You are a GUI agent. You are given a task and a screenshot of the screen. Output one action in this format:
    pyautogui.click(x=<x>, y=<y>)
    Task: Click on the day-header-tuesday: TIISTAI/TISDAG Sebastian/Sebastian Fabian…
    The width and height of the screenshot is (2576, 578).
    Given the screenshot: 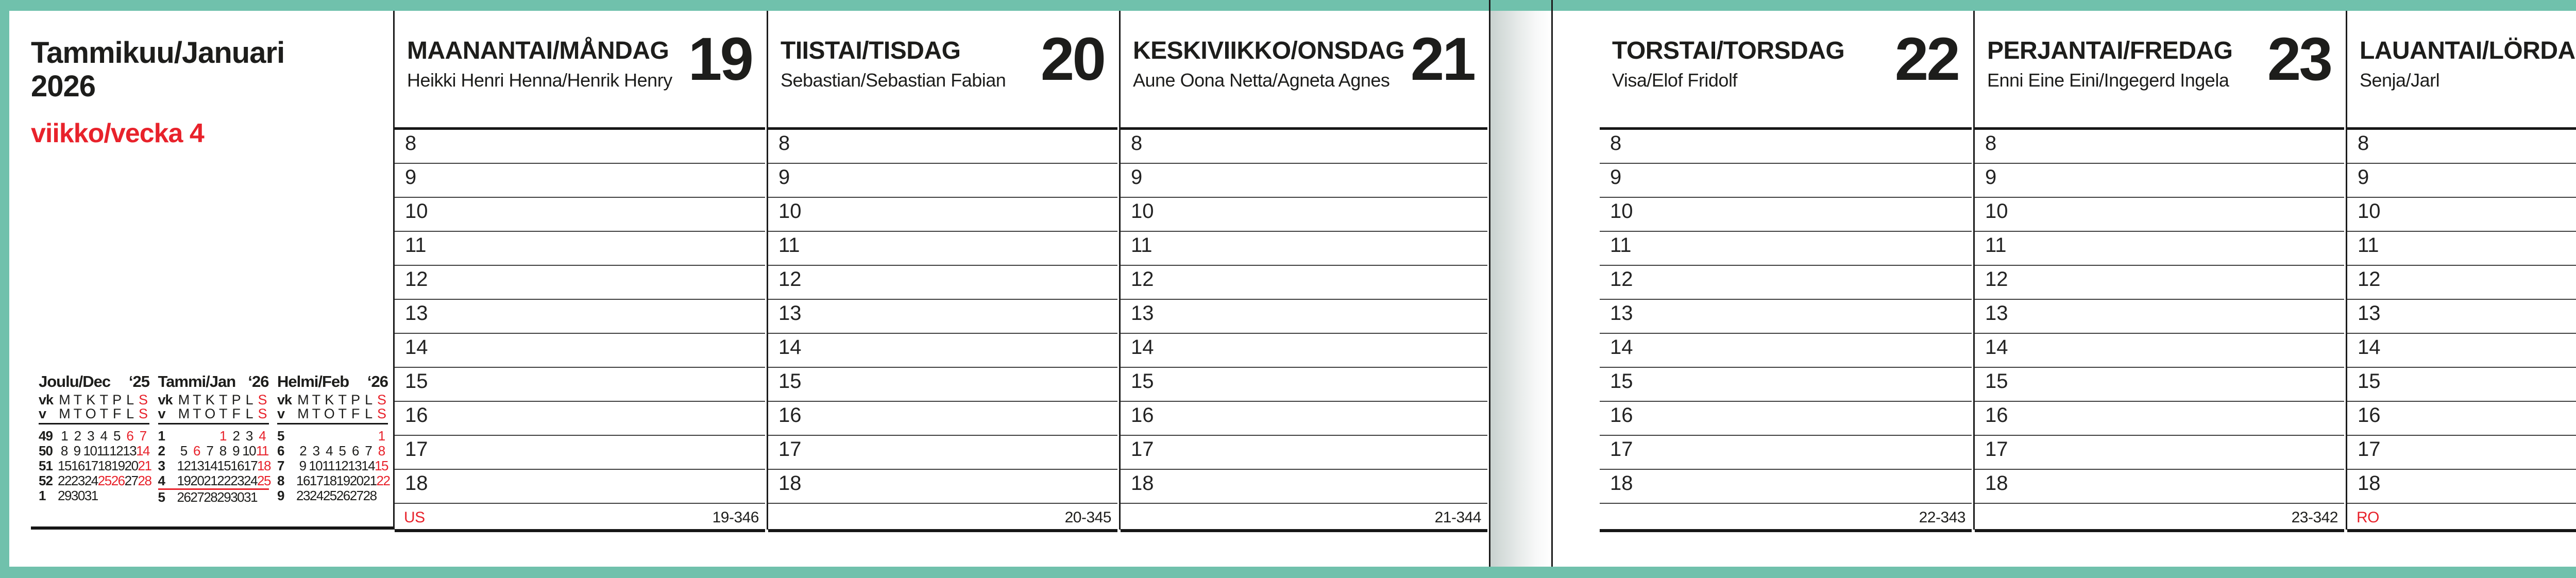 What is the action you would take?
    pyautogui.click(x=942, y=69)
    